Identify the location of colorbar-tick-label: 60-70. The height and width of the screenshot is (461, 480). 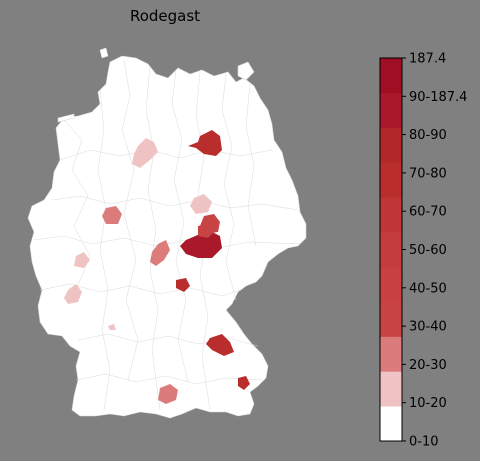
(428, 212).